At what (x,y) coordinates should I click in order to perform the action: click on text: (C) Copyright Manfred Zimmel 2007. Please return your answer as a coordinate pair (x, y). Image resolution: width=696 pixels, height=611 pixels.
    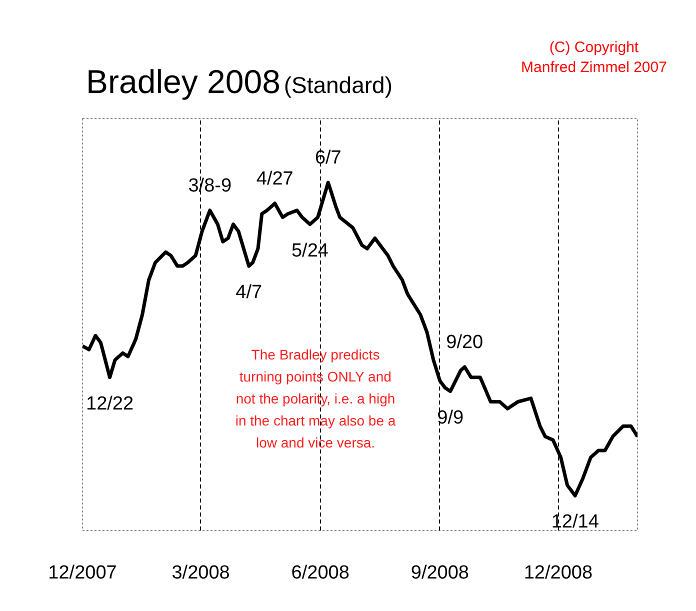
    Looking at the image, I should click on (594, 58).